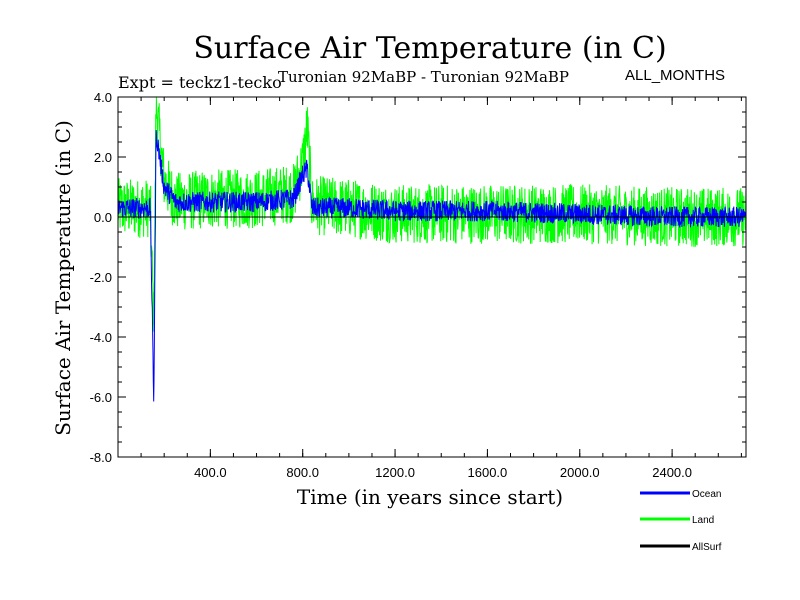  What do you see at coordinates (101, 337) in the screenshot?
I see `y-tick-label: -4.0` at bounding box center [101, 337].